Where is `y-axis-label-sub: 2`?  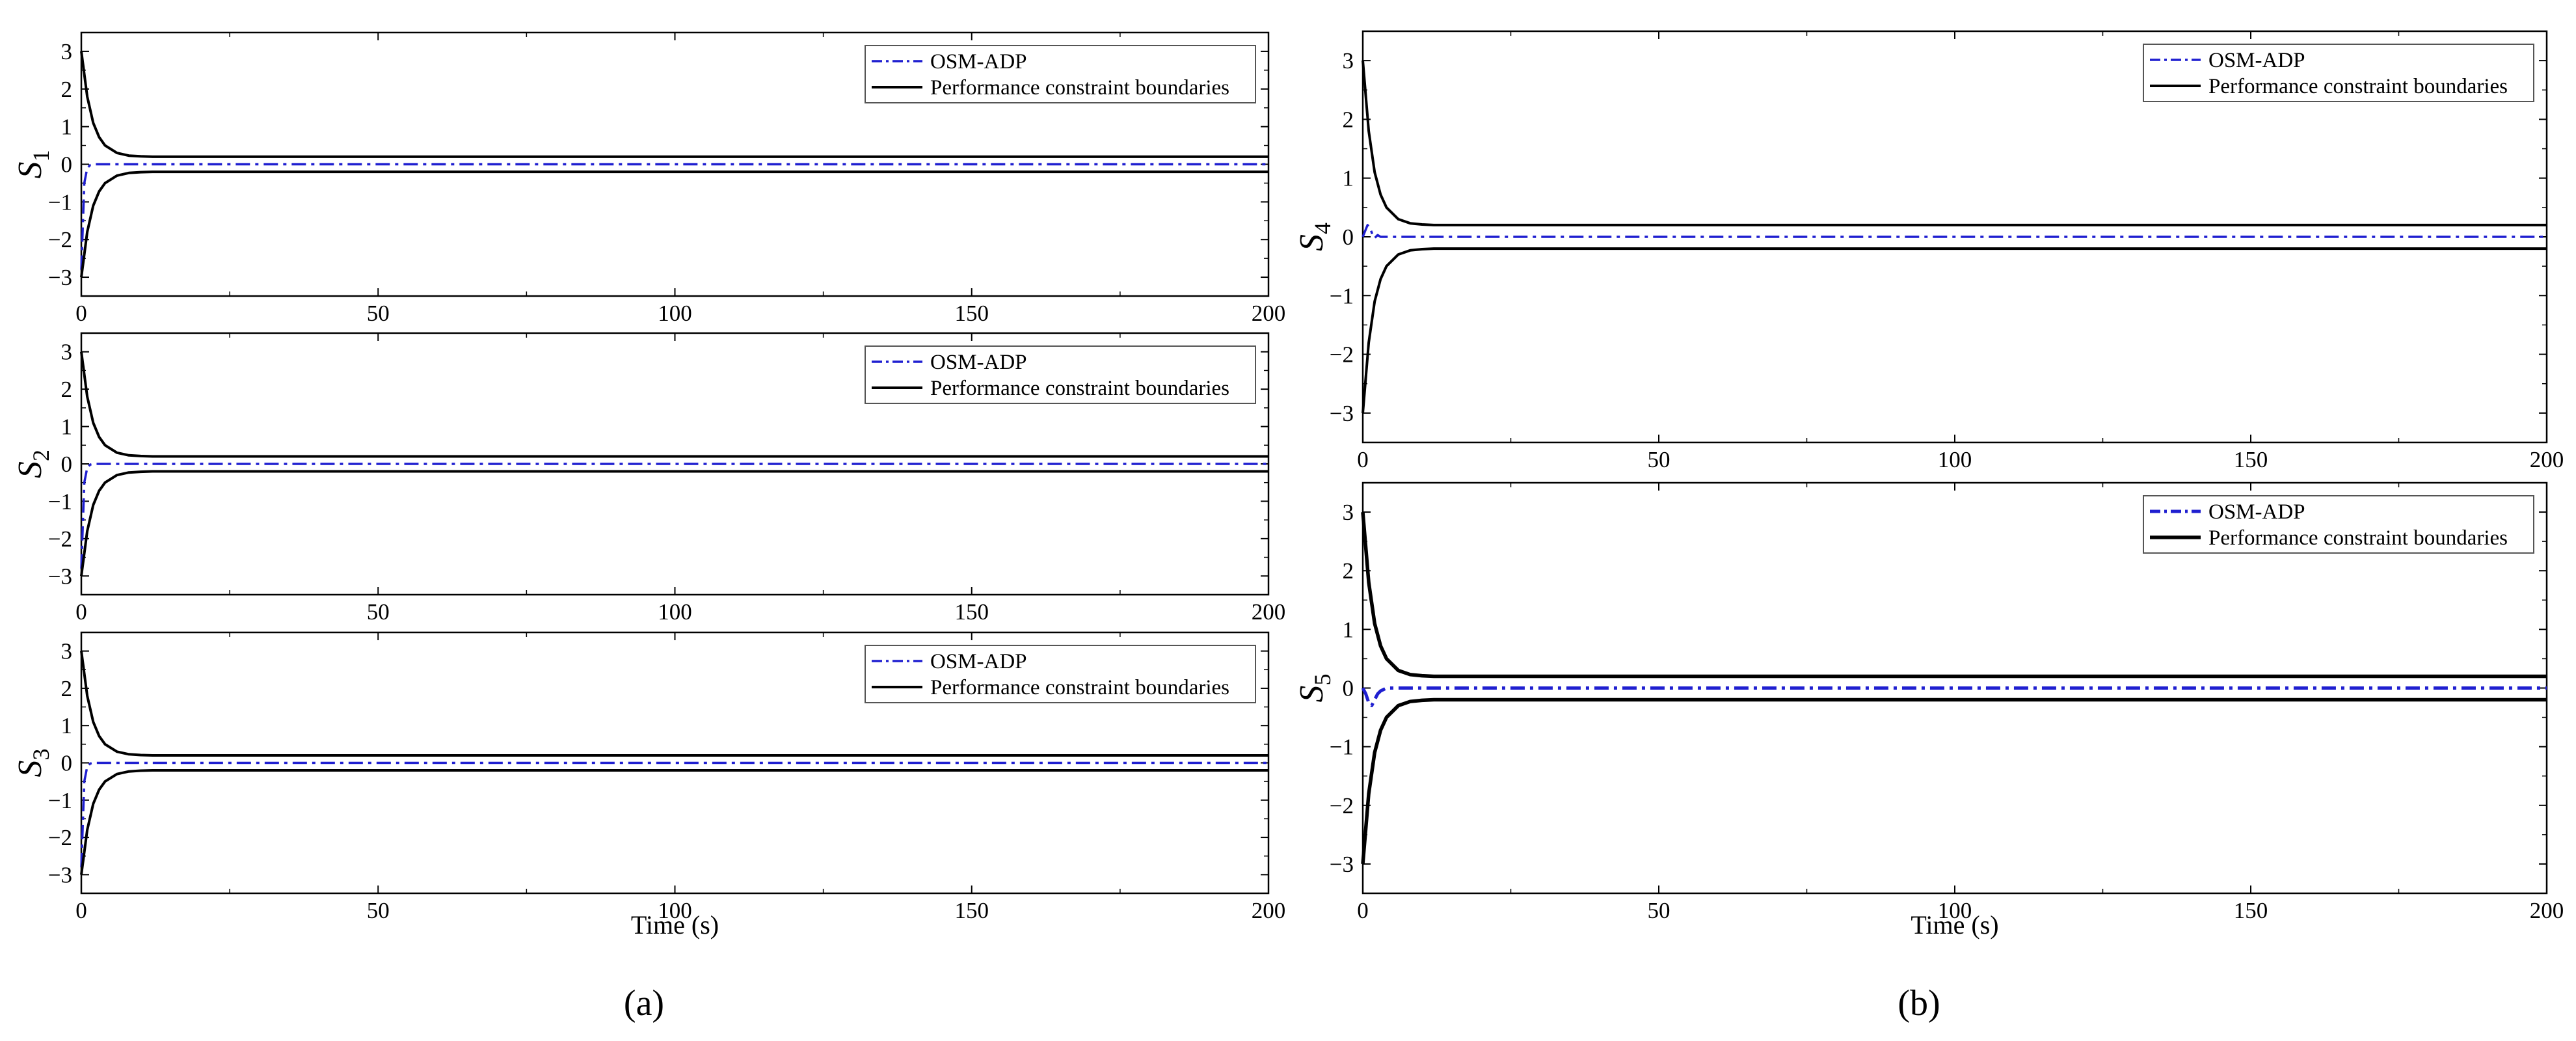
y-axis-label-sub: 2 is located at coordinates (41, 455).